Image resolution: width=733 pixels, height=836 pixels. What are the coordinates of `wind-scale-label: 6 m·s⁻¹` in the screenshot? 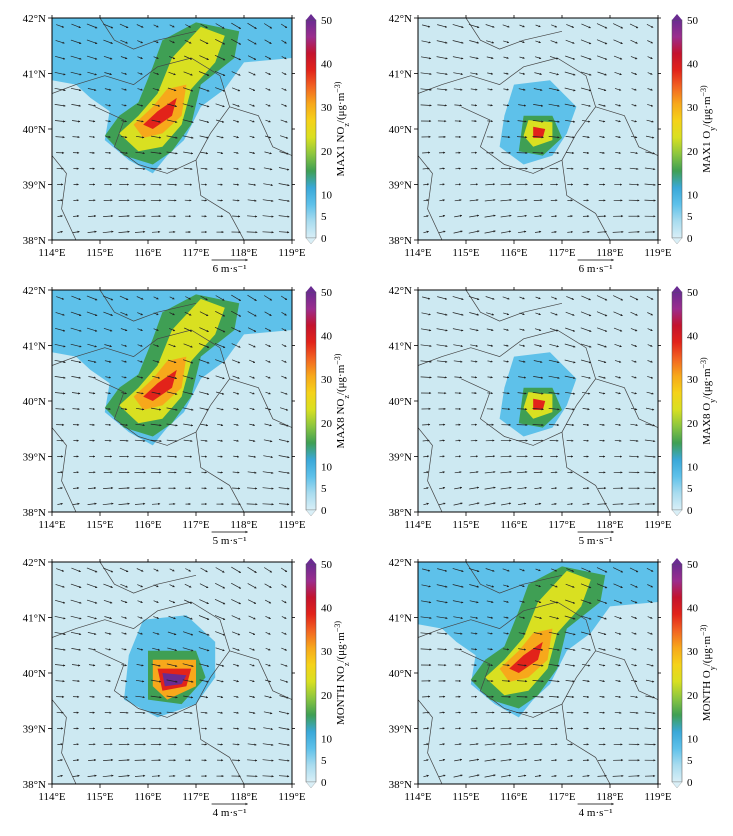 It's located at (596, 269).